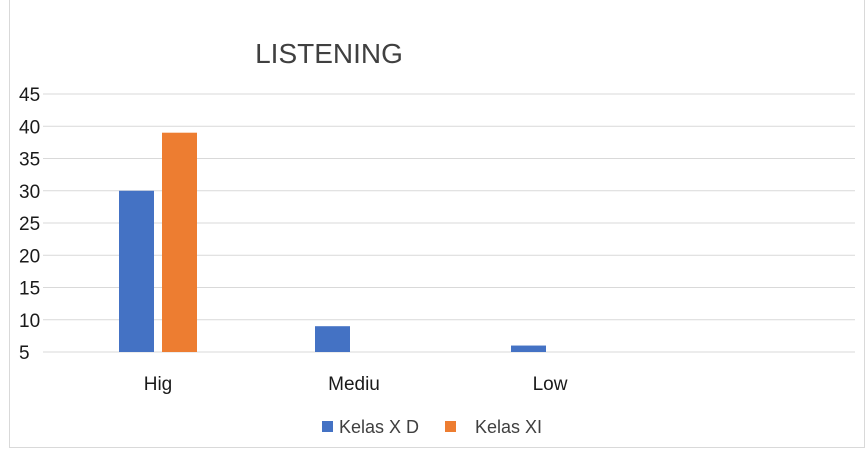 This screenshot has height=450, width=867. What do you see at coordinates (508, 427) in the screenshot?
I see `legend-label: Kelas XI` at bounding box center [508, 427].